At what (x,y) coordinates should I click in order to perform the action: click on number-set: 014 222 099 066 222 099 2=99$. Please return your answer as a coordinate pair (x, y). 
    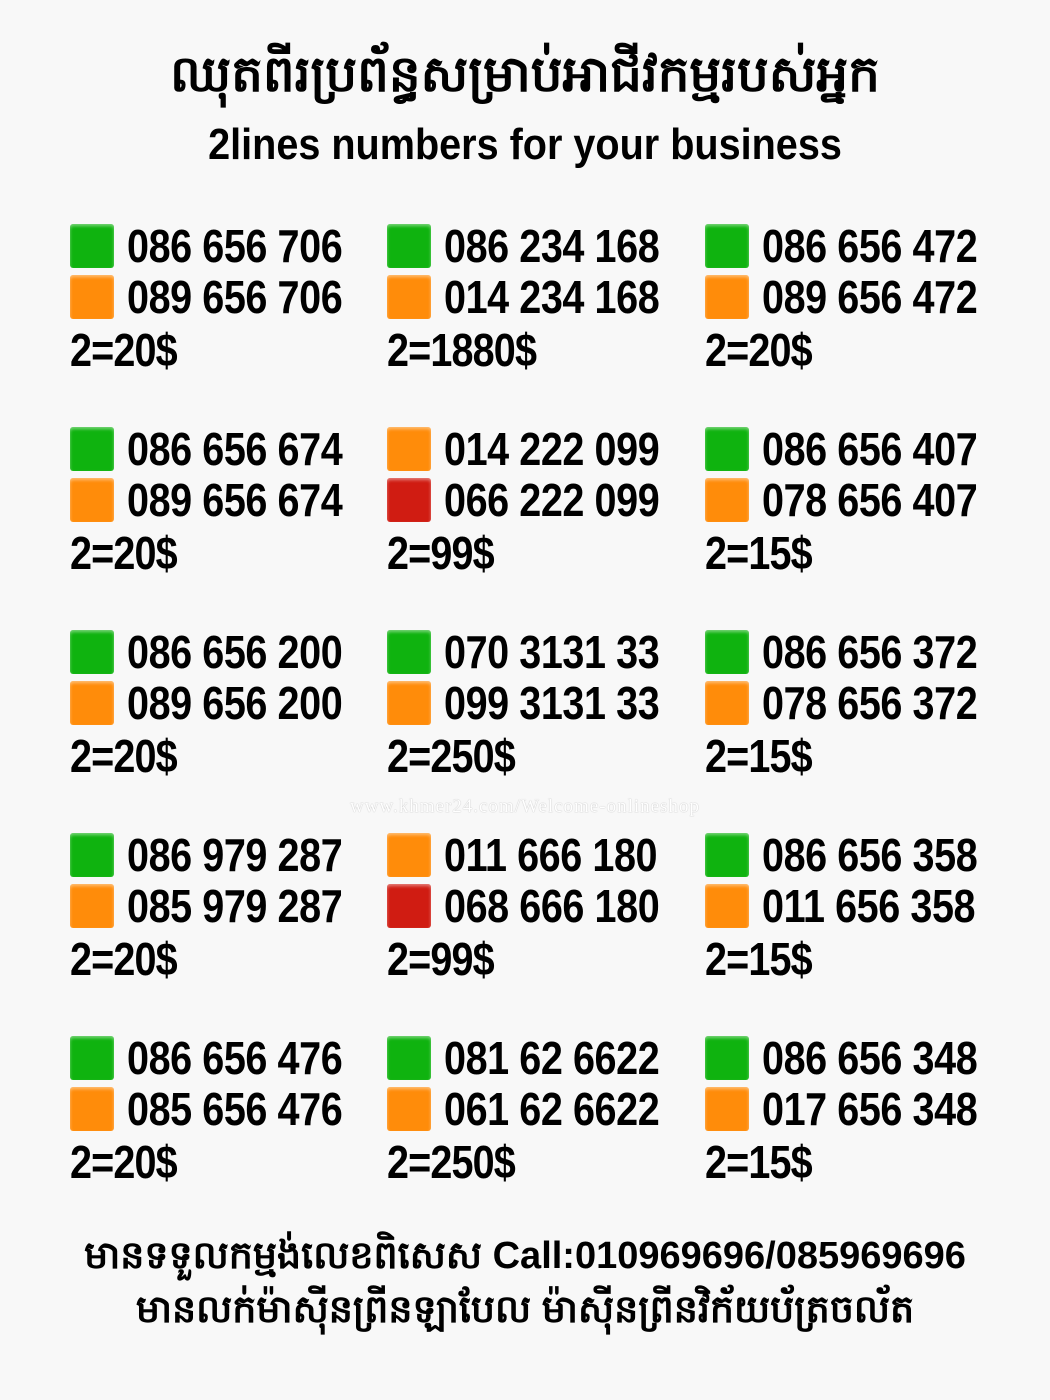
    Looking at the image, I should click on (537, 509).